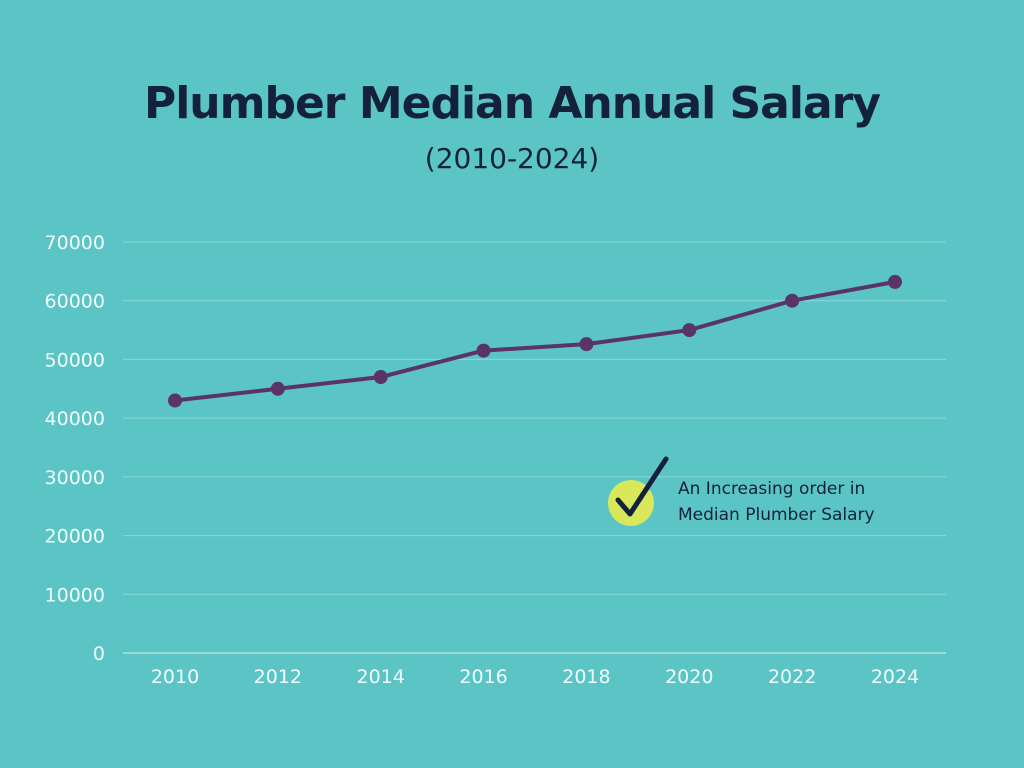  I want to click on x-tick-label: 2022, so click(792, 677).